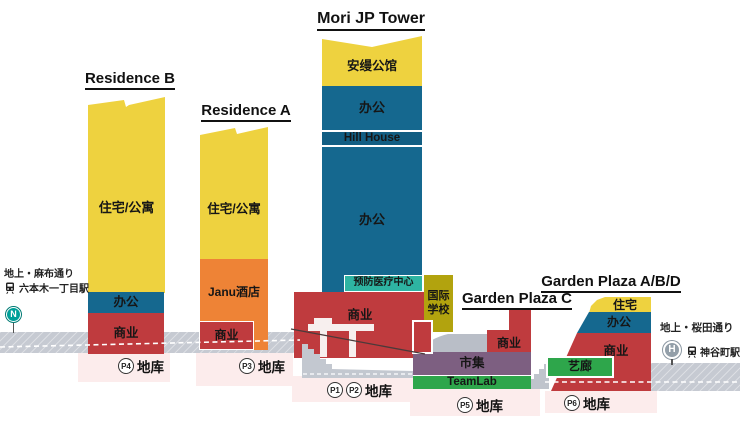  I want to click on ground-band-right, so click(695, 377).